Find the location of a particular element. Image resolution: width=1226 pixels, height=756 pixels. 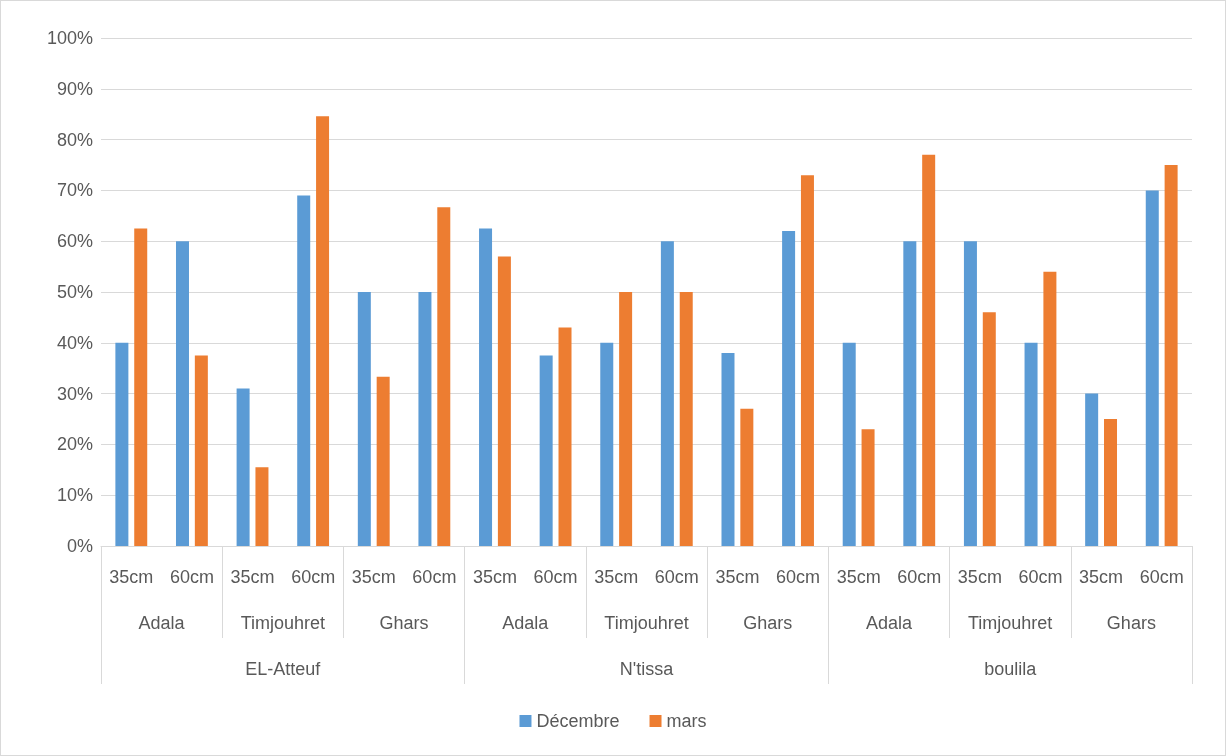

y-tick-label: 100% is located at coordinates (69, 38).